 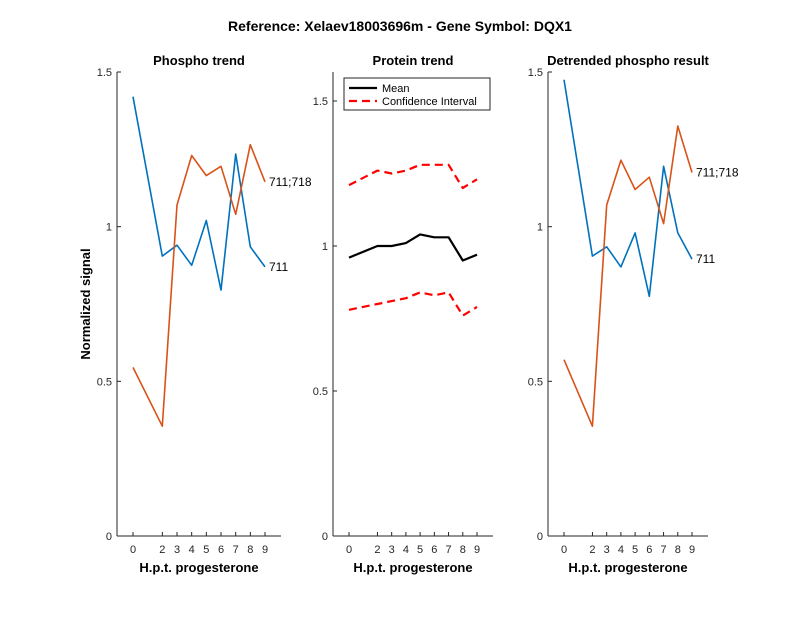 What do you see at coordinates (628, 60) in the screenshot?
I see `panel-title: Detrended phospho result` at bounding box center [628, 60].